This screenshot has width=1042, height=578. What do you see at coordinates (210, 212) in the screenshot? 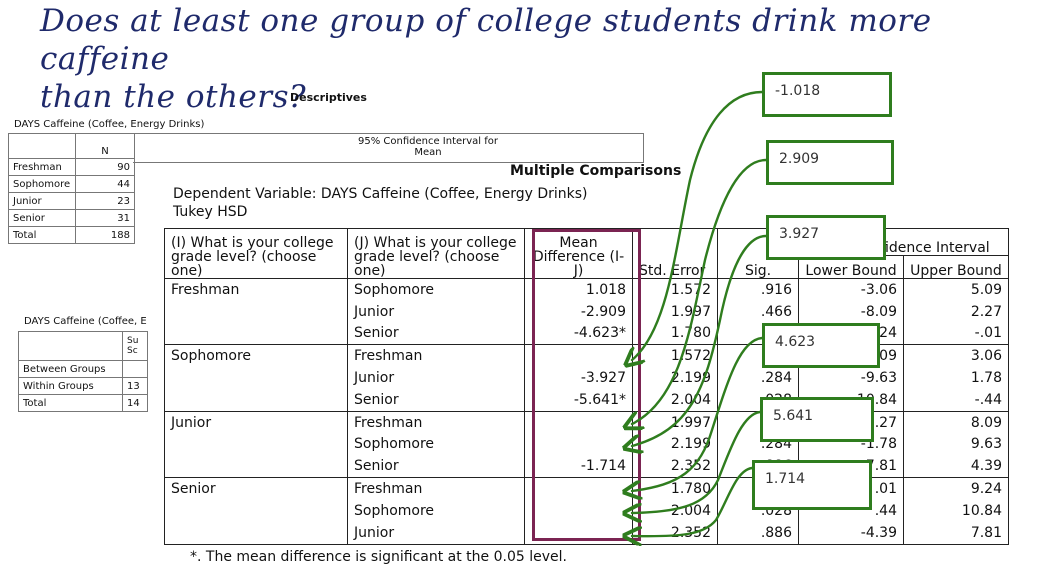
I see `method-label: Tukey HSD` at bounding box center [210, 212].